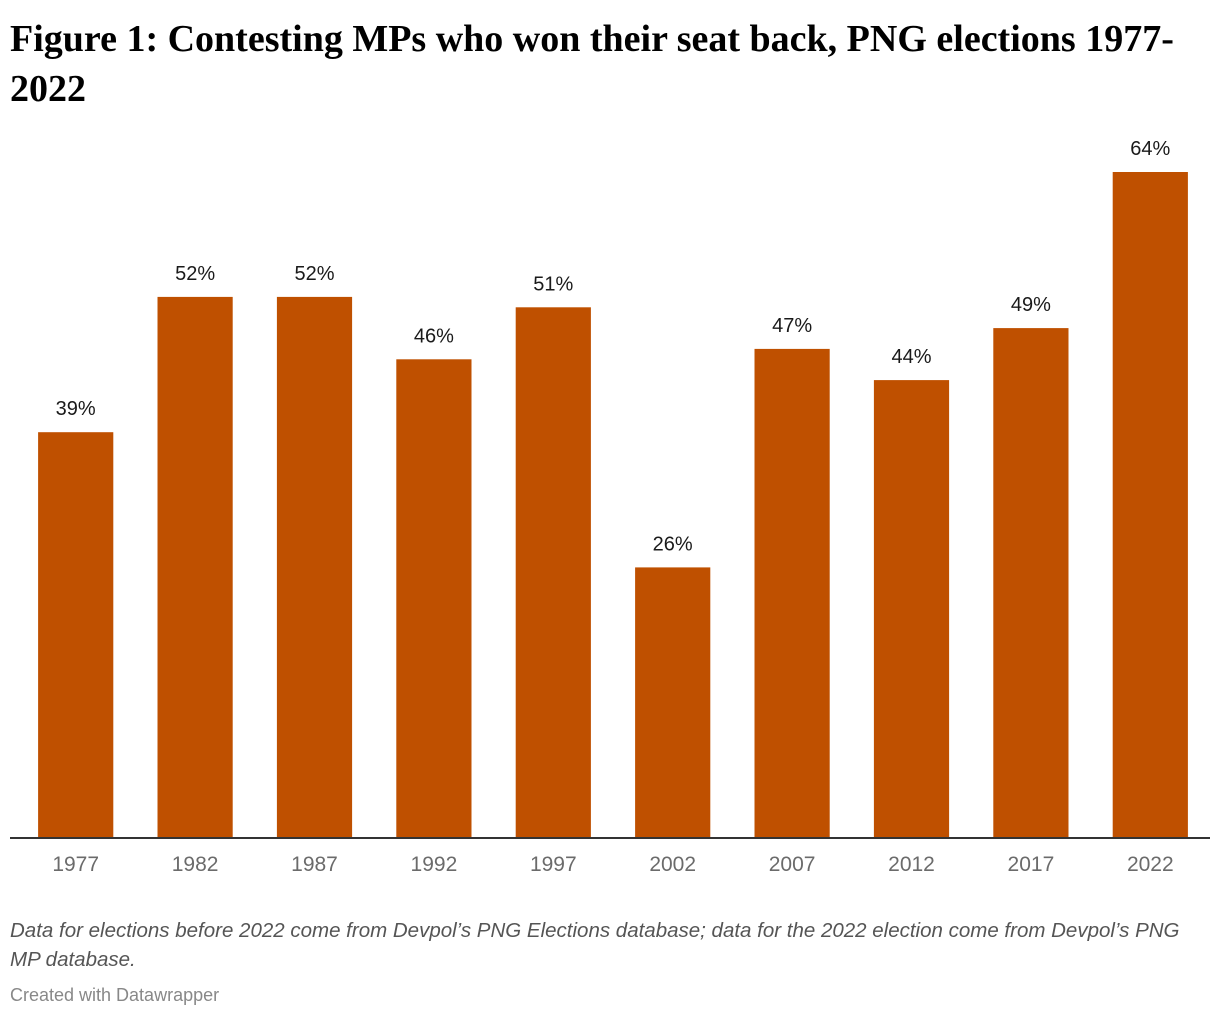 The image size is (1220, 1020). What do you see at coordinates (314, 274) in the screenshot?
I see `value-label-1987: 52%` at bounding box center [314, 274].